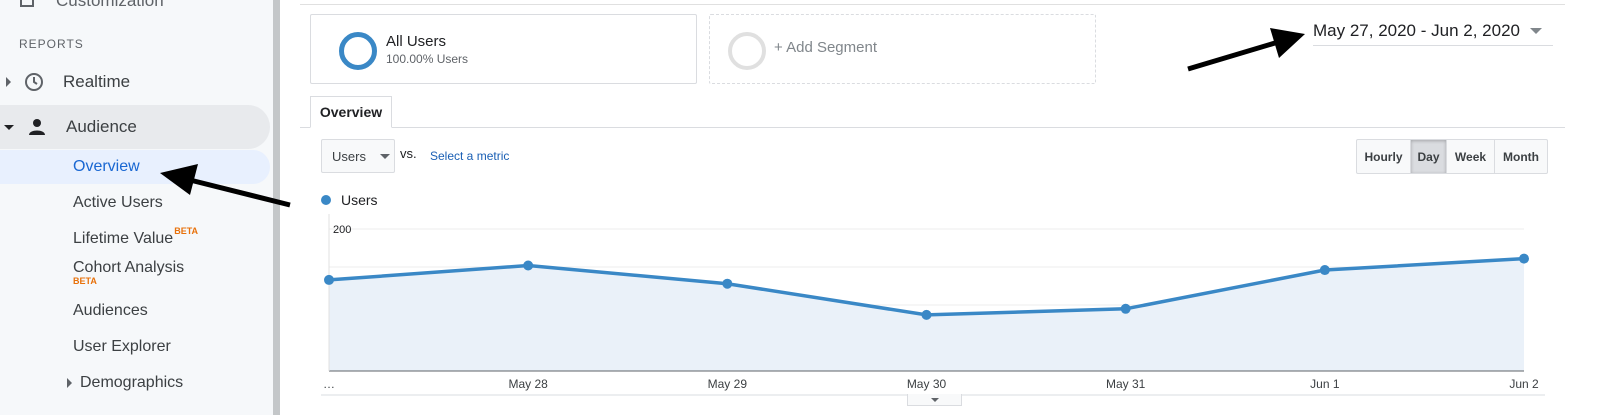  What do you see at coordinates (902, 49) in the screenshot?
I see `add-segment-button: + Add Segment` at bounding box center [902, 49].